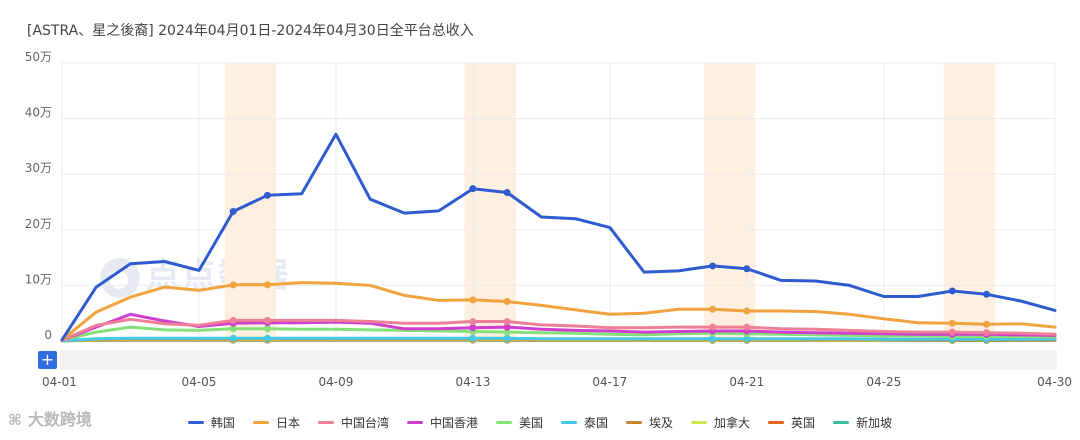 Image resolution: width=1080 pixels, height=440 pixels. What do you see at coordinates (472, 382) in the screenshot?
I see `x-tick-label: 04-13` at bounding box center [472, 382].